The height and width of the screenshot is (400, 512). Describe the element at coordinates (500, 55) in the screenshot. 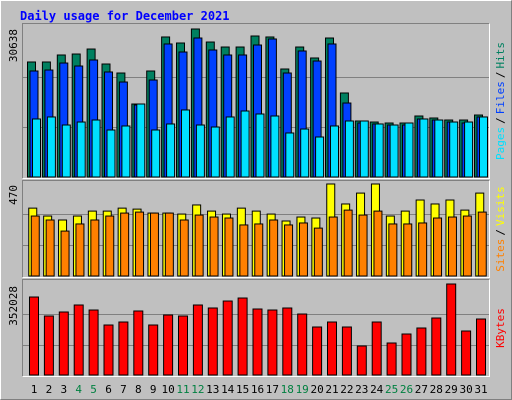

I see `legend-entry: Hits` at that location.